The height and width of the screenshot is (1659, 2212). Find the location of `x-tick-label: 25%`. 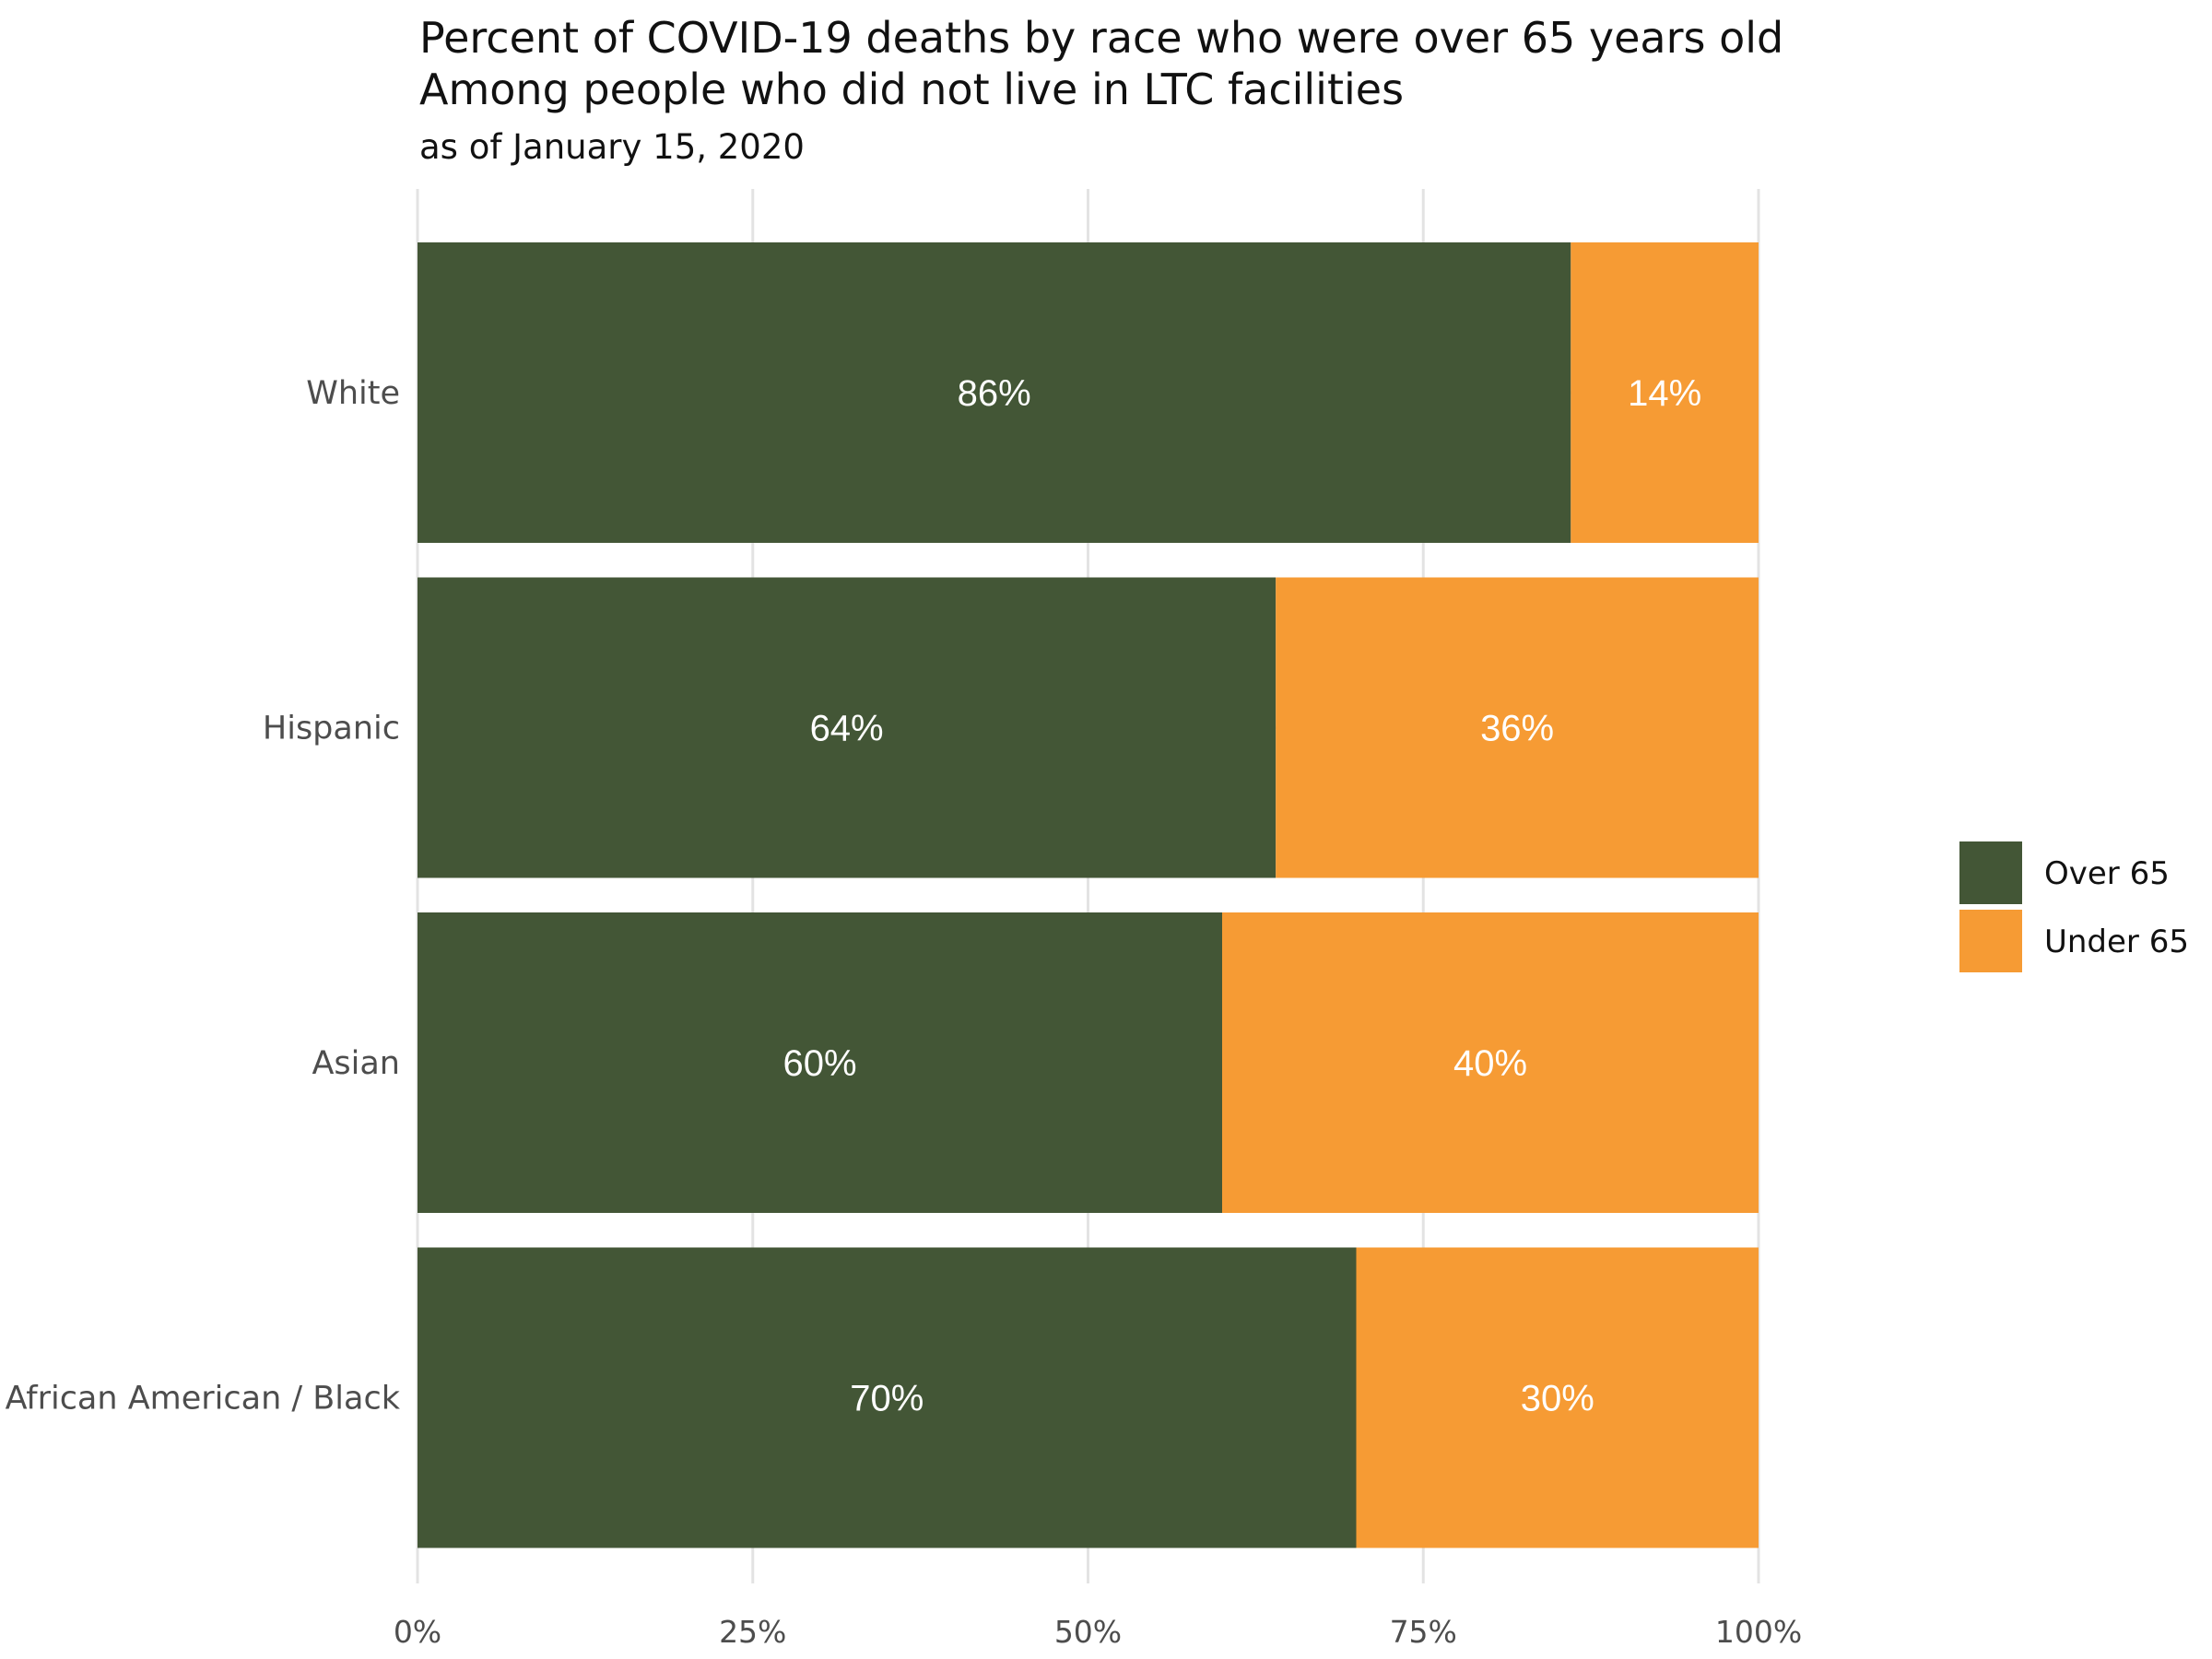

x-tick-label: 25% is located at coordinates (752, 1632).